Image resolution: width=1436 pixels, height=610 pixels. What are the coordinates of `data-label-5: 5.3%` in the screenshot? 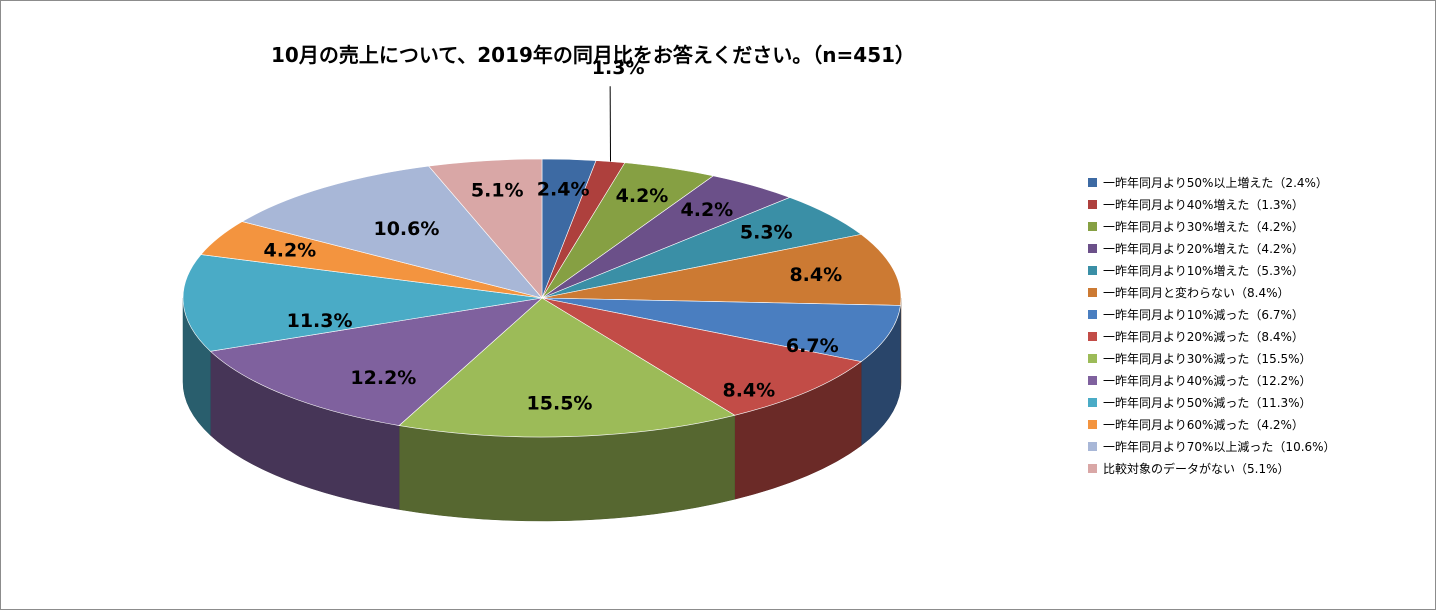 It's located at (766, 233).